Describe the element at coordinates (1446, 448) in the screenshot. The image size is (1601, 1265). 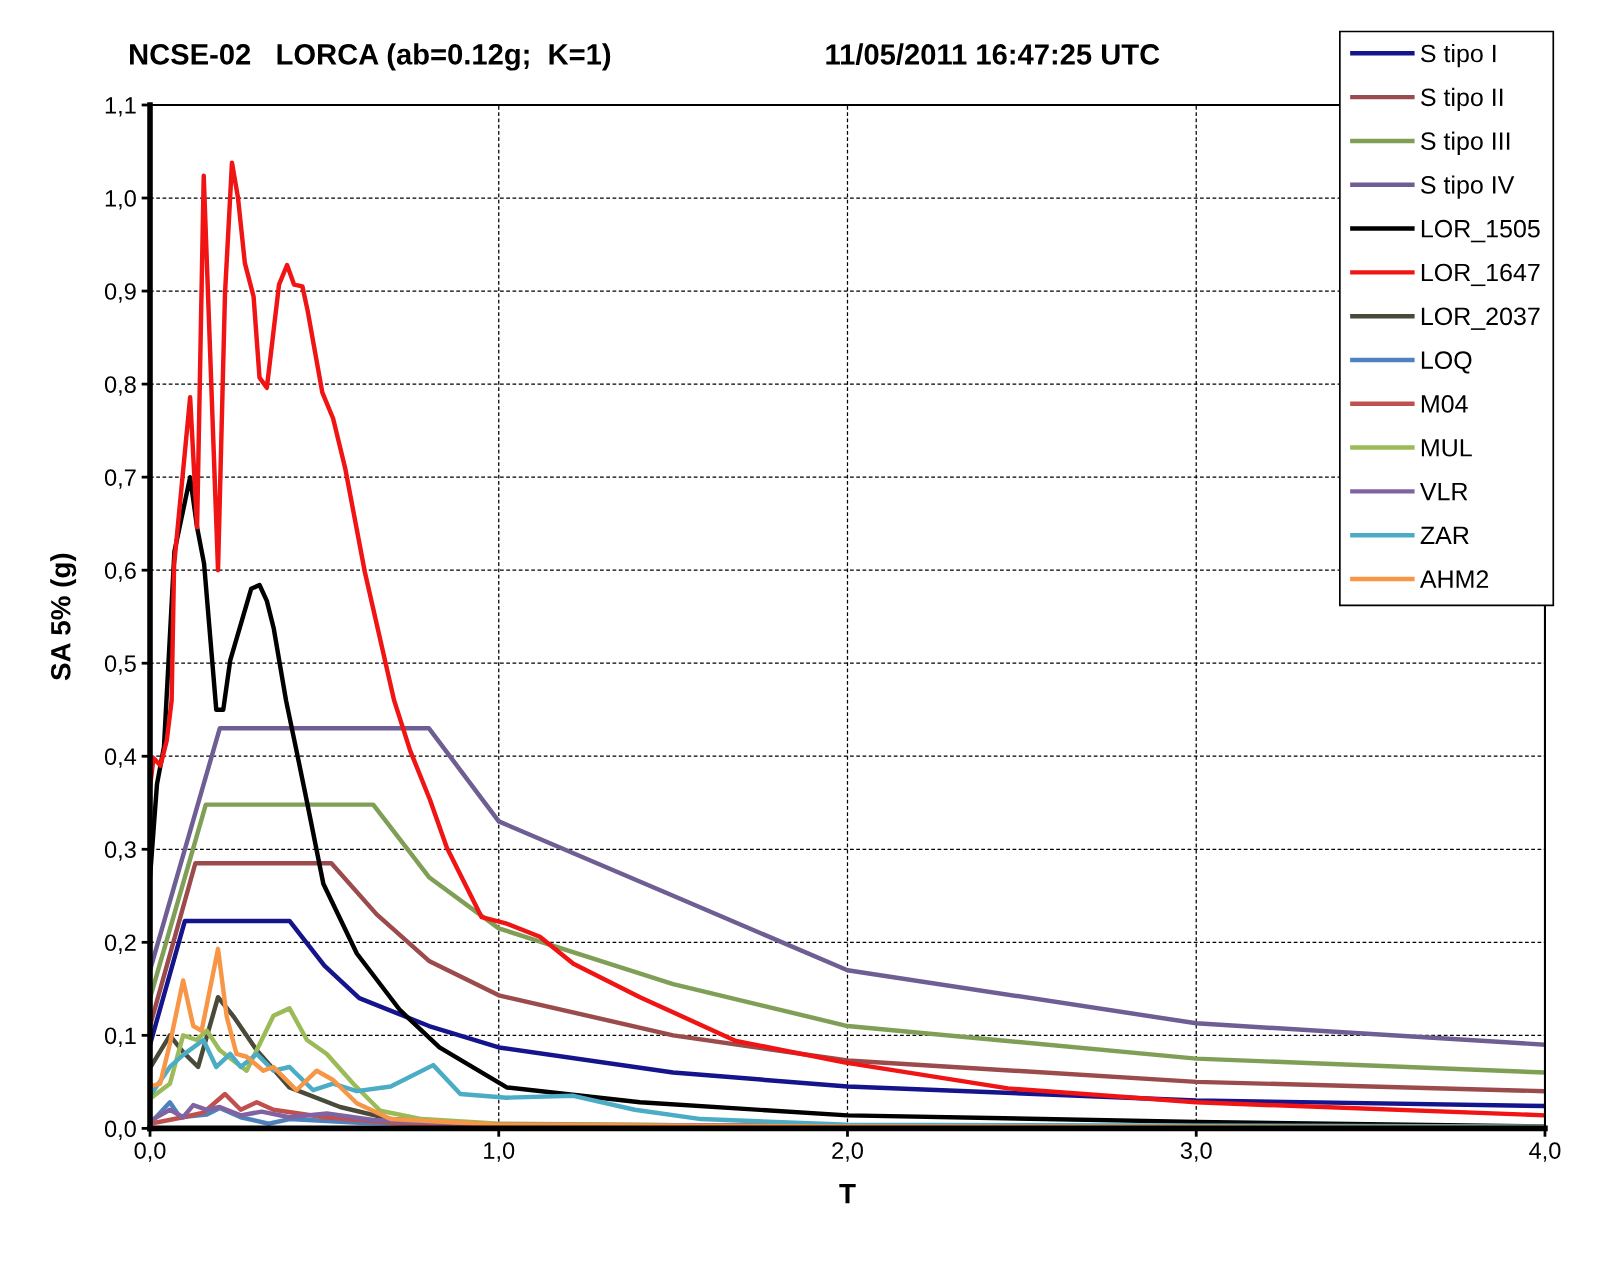
I see `legend-label: MUL` at that location.